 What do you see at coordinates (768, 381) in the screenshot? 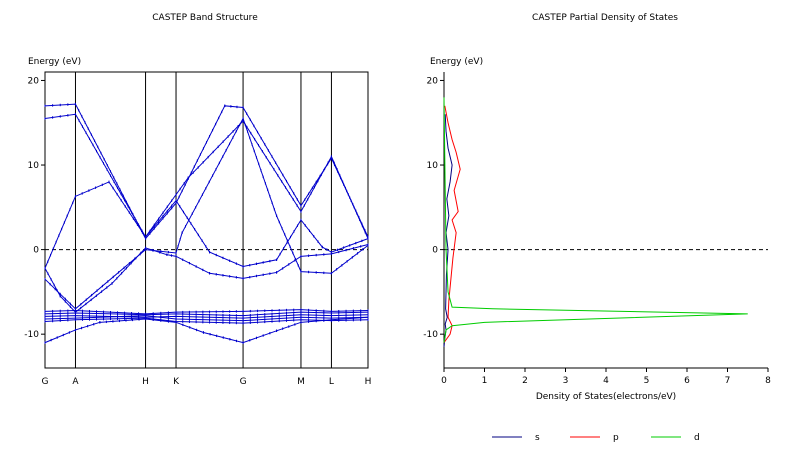
I see `dos-x-tick-label: 8` at bounding box center [768, 381].